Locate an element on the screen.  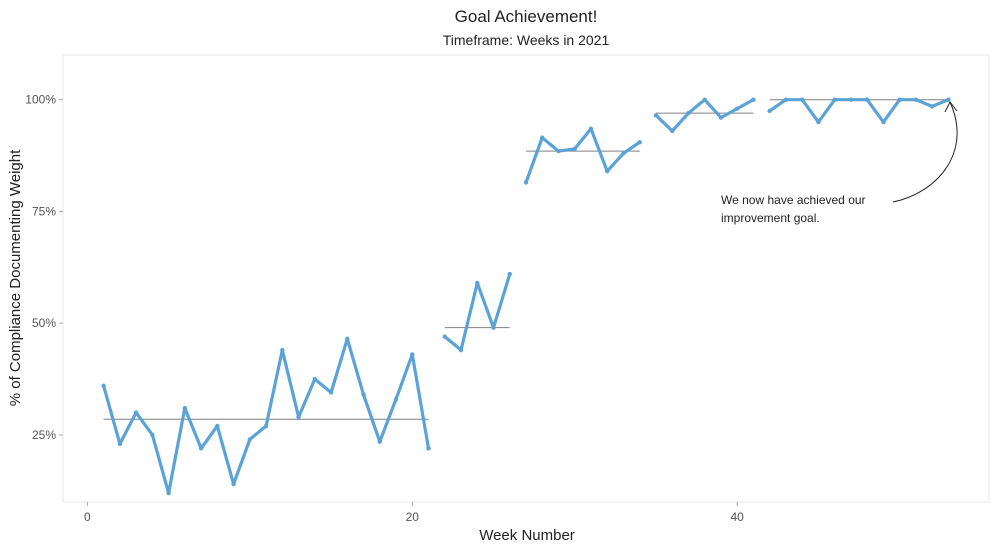
y-tick-label: 75% is located at coordinates (44, 211).